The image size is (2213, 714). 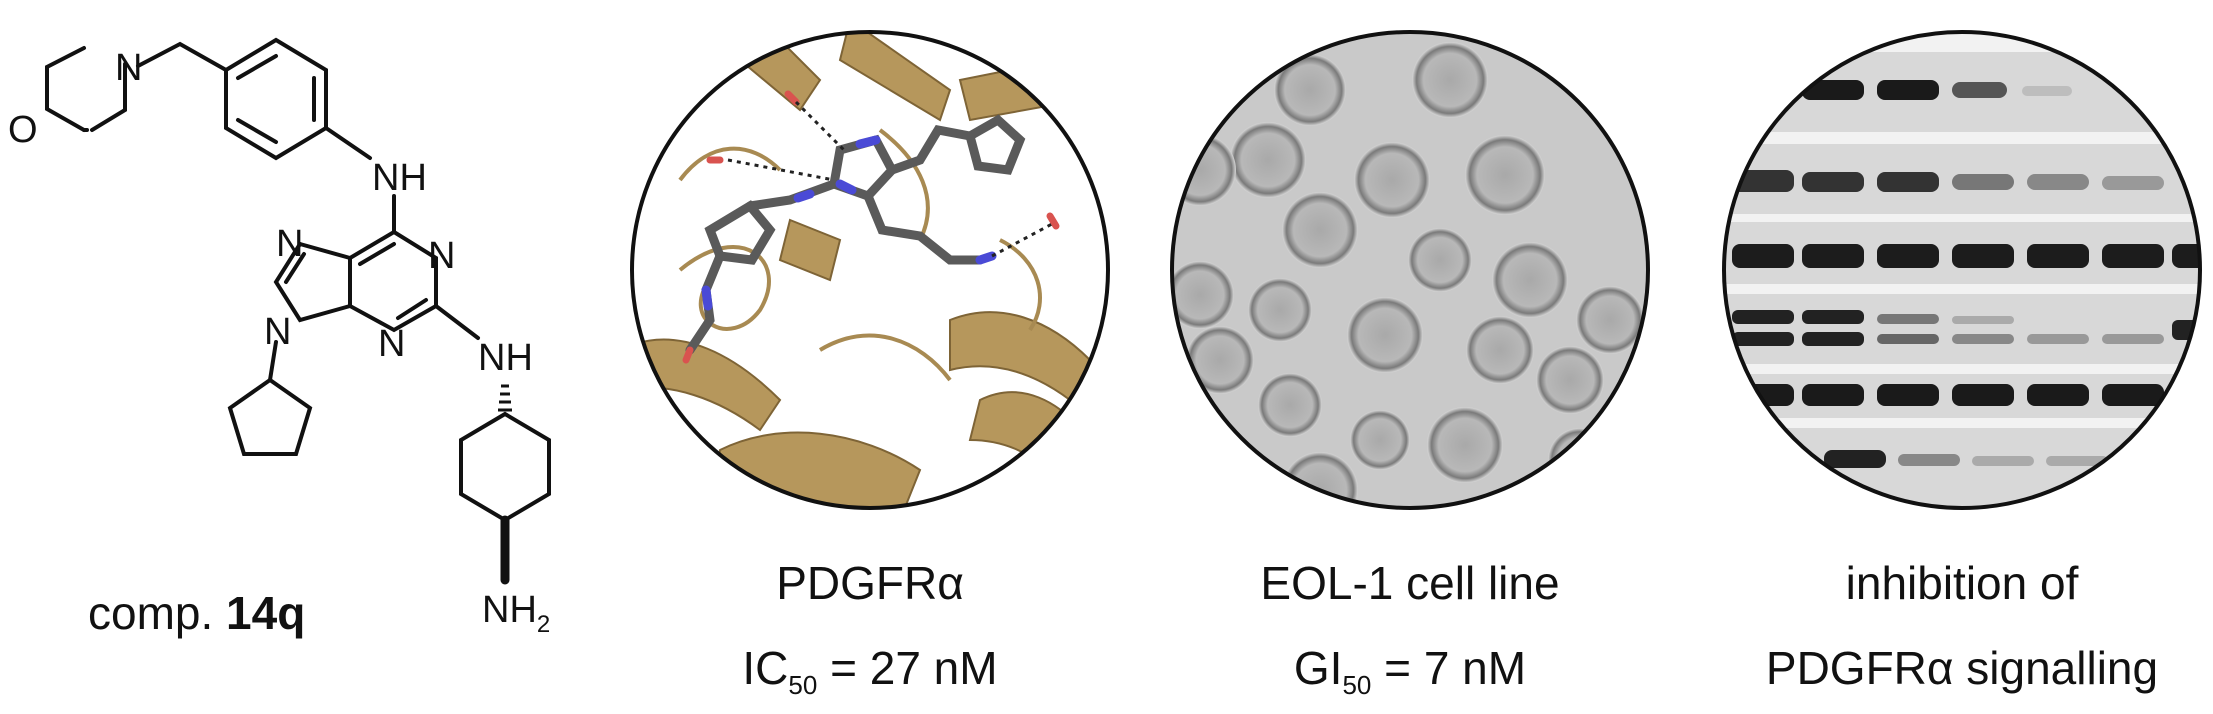 I want to click on atom-n3: N, so click(x=391, y=344).